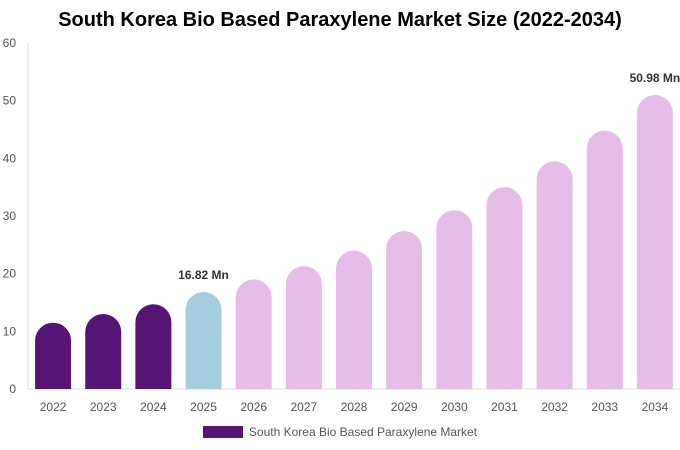 This screenshot has height=450, width=680. Describe the element at coordinates (10, 158) in the screenshot. I see `y-tick-label: 40` at that location.